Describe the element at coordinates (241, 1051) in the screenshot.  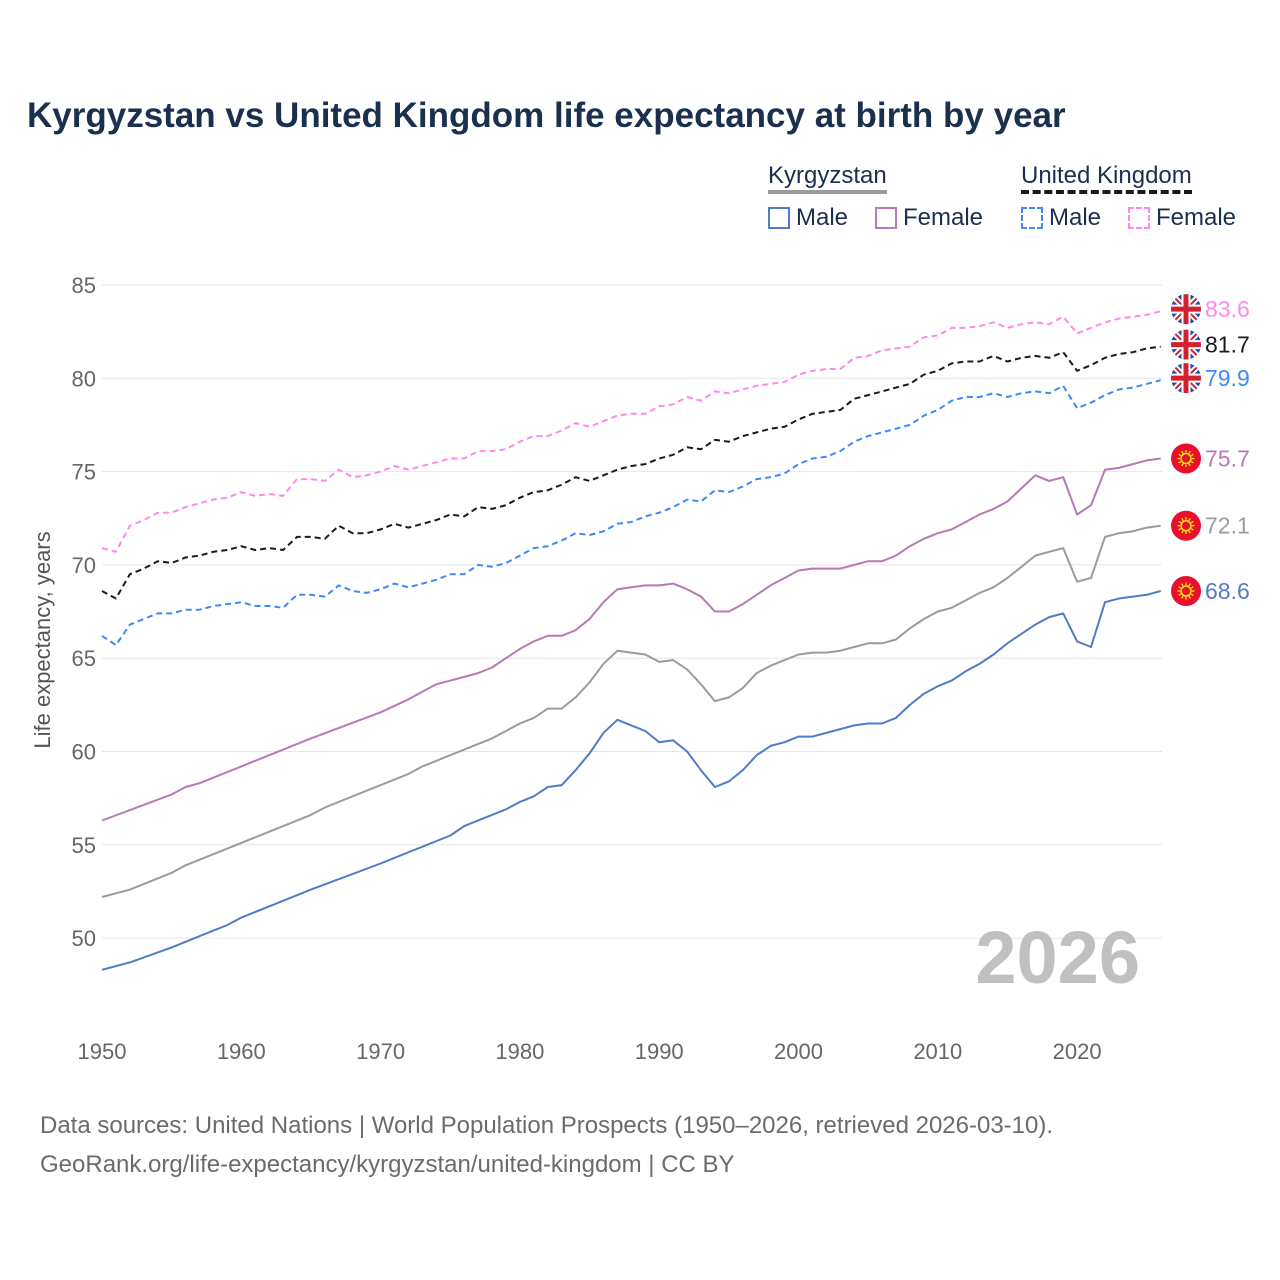
I see `x-tick-label: 1960` at that location.